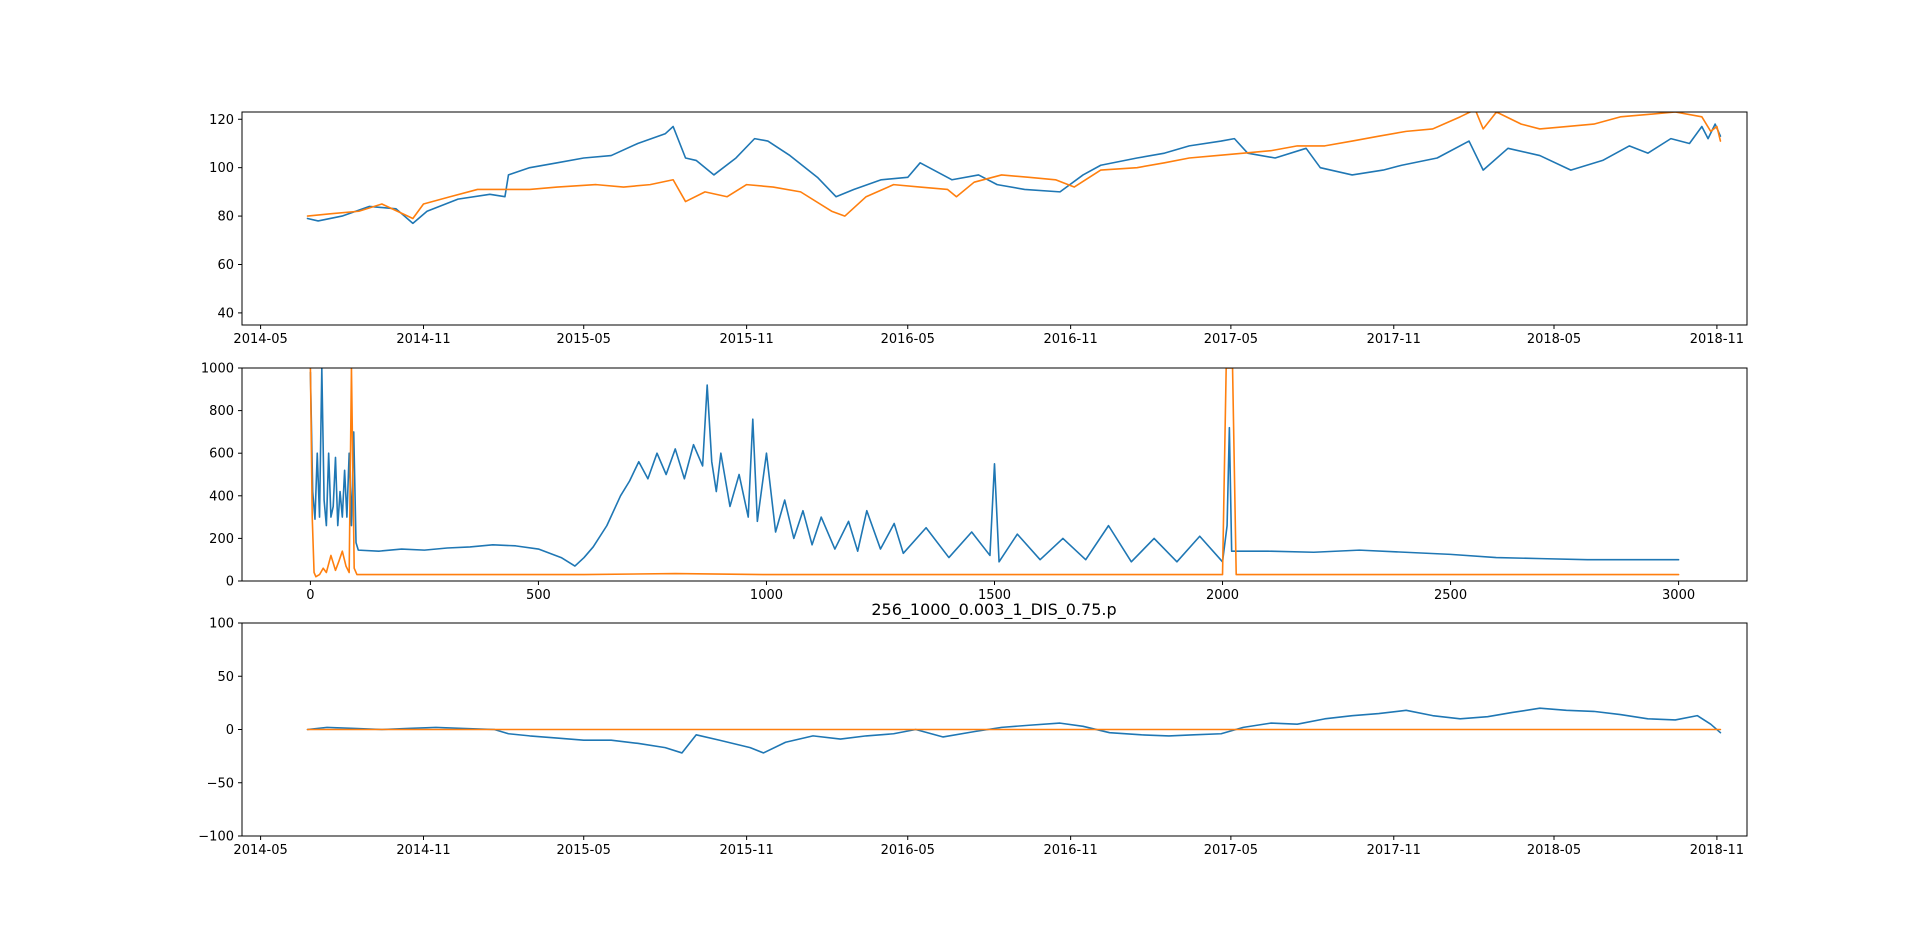  What do you see at coordinates (221, 120) in the screenshot?
I see `top-price-chart-y-tick-label: 120` at bounding box center [221, 120].